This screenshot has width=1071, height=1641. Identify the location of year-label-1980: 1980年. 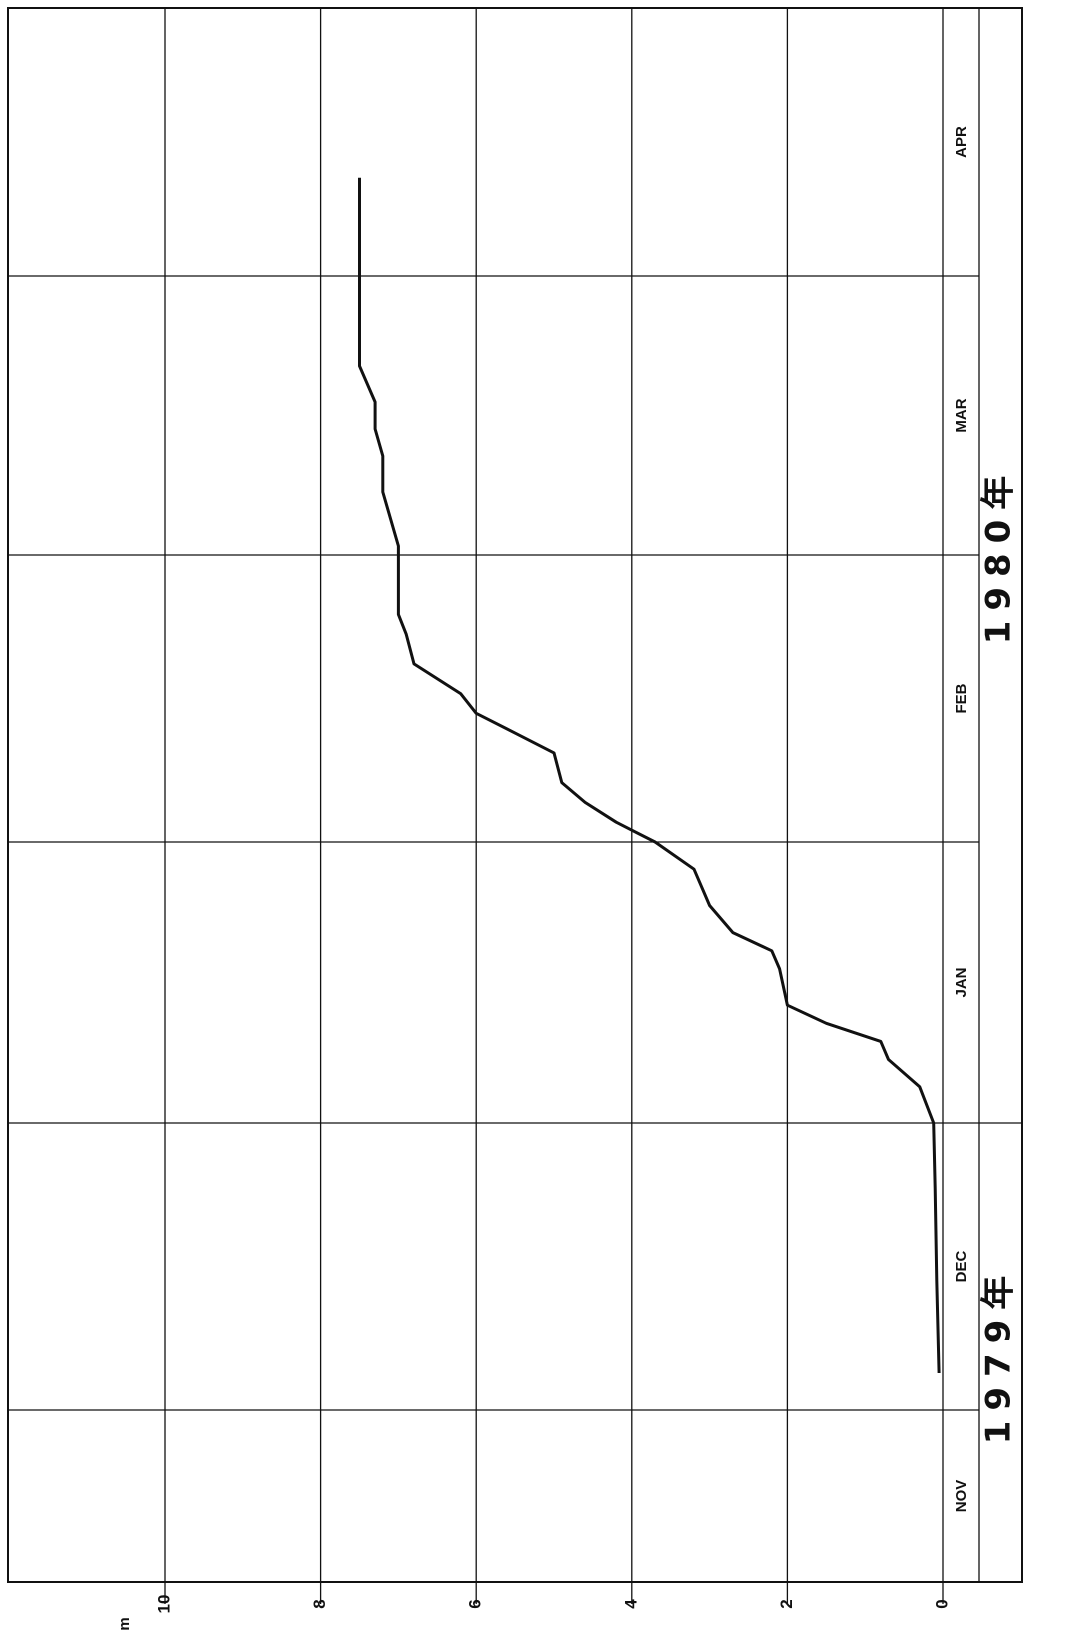
(999, 555).